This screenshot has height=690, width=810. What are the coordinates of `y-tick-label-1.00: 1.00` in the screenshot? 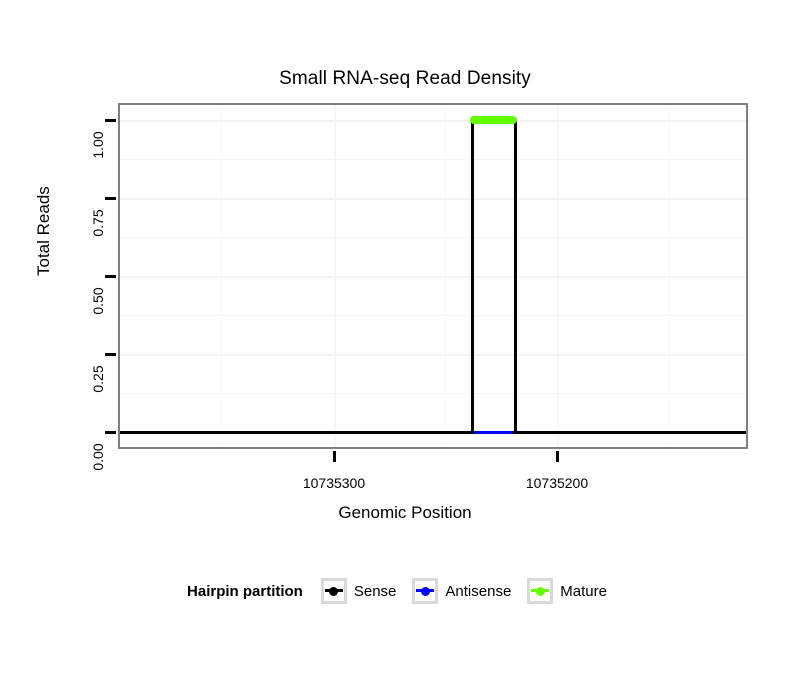 It's located at (98, 145).